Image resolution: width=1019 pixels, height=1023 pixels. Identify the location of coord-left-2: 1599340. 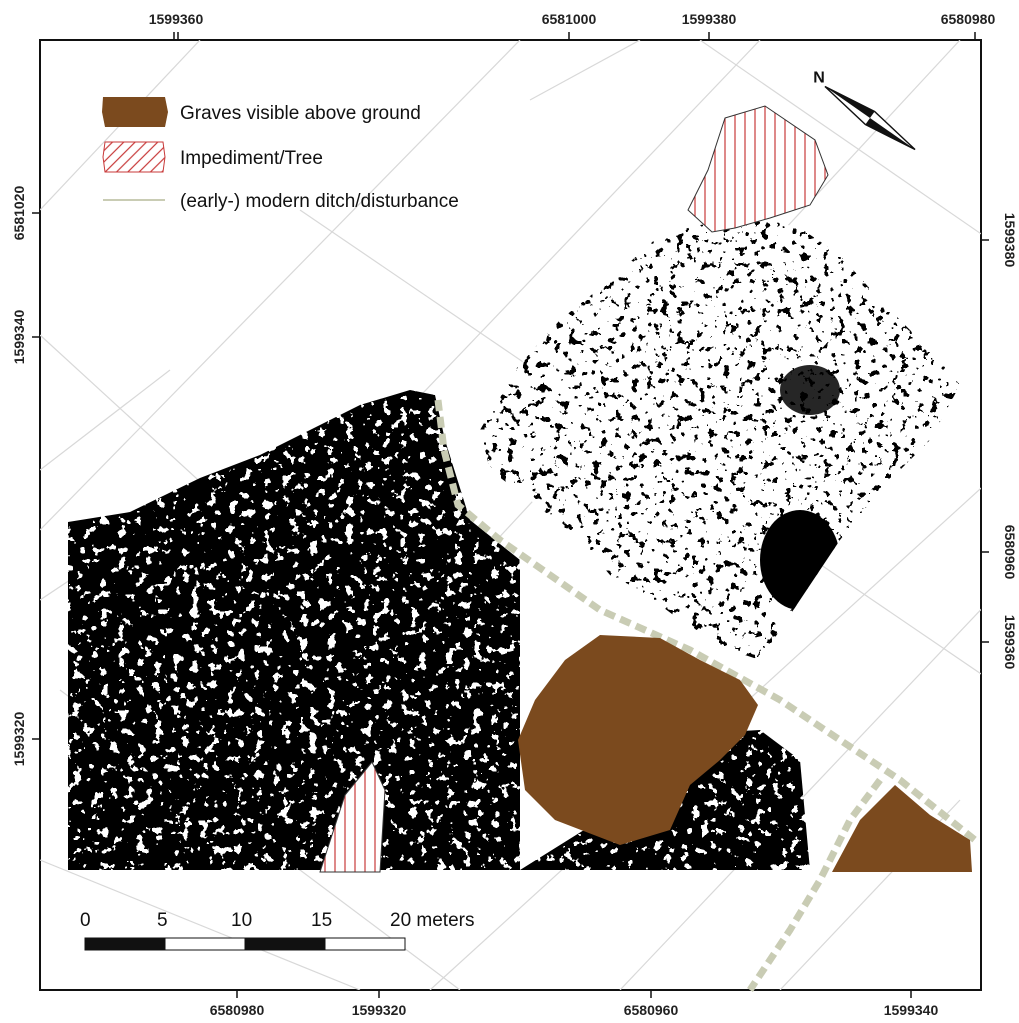
(19, 337).